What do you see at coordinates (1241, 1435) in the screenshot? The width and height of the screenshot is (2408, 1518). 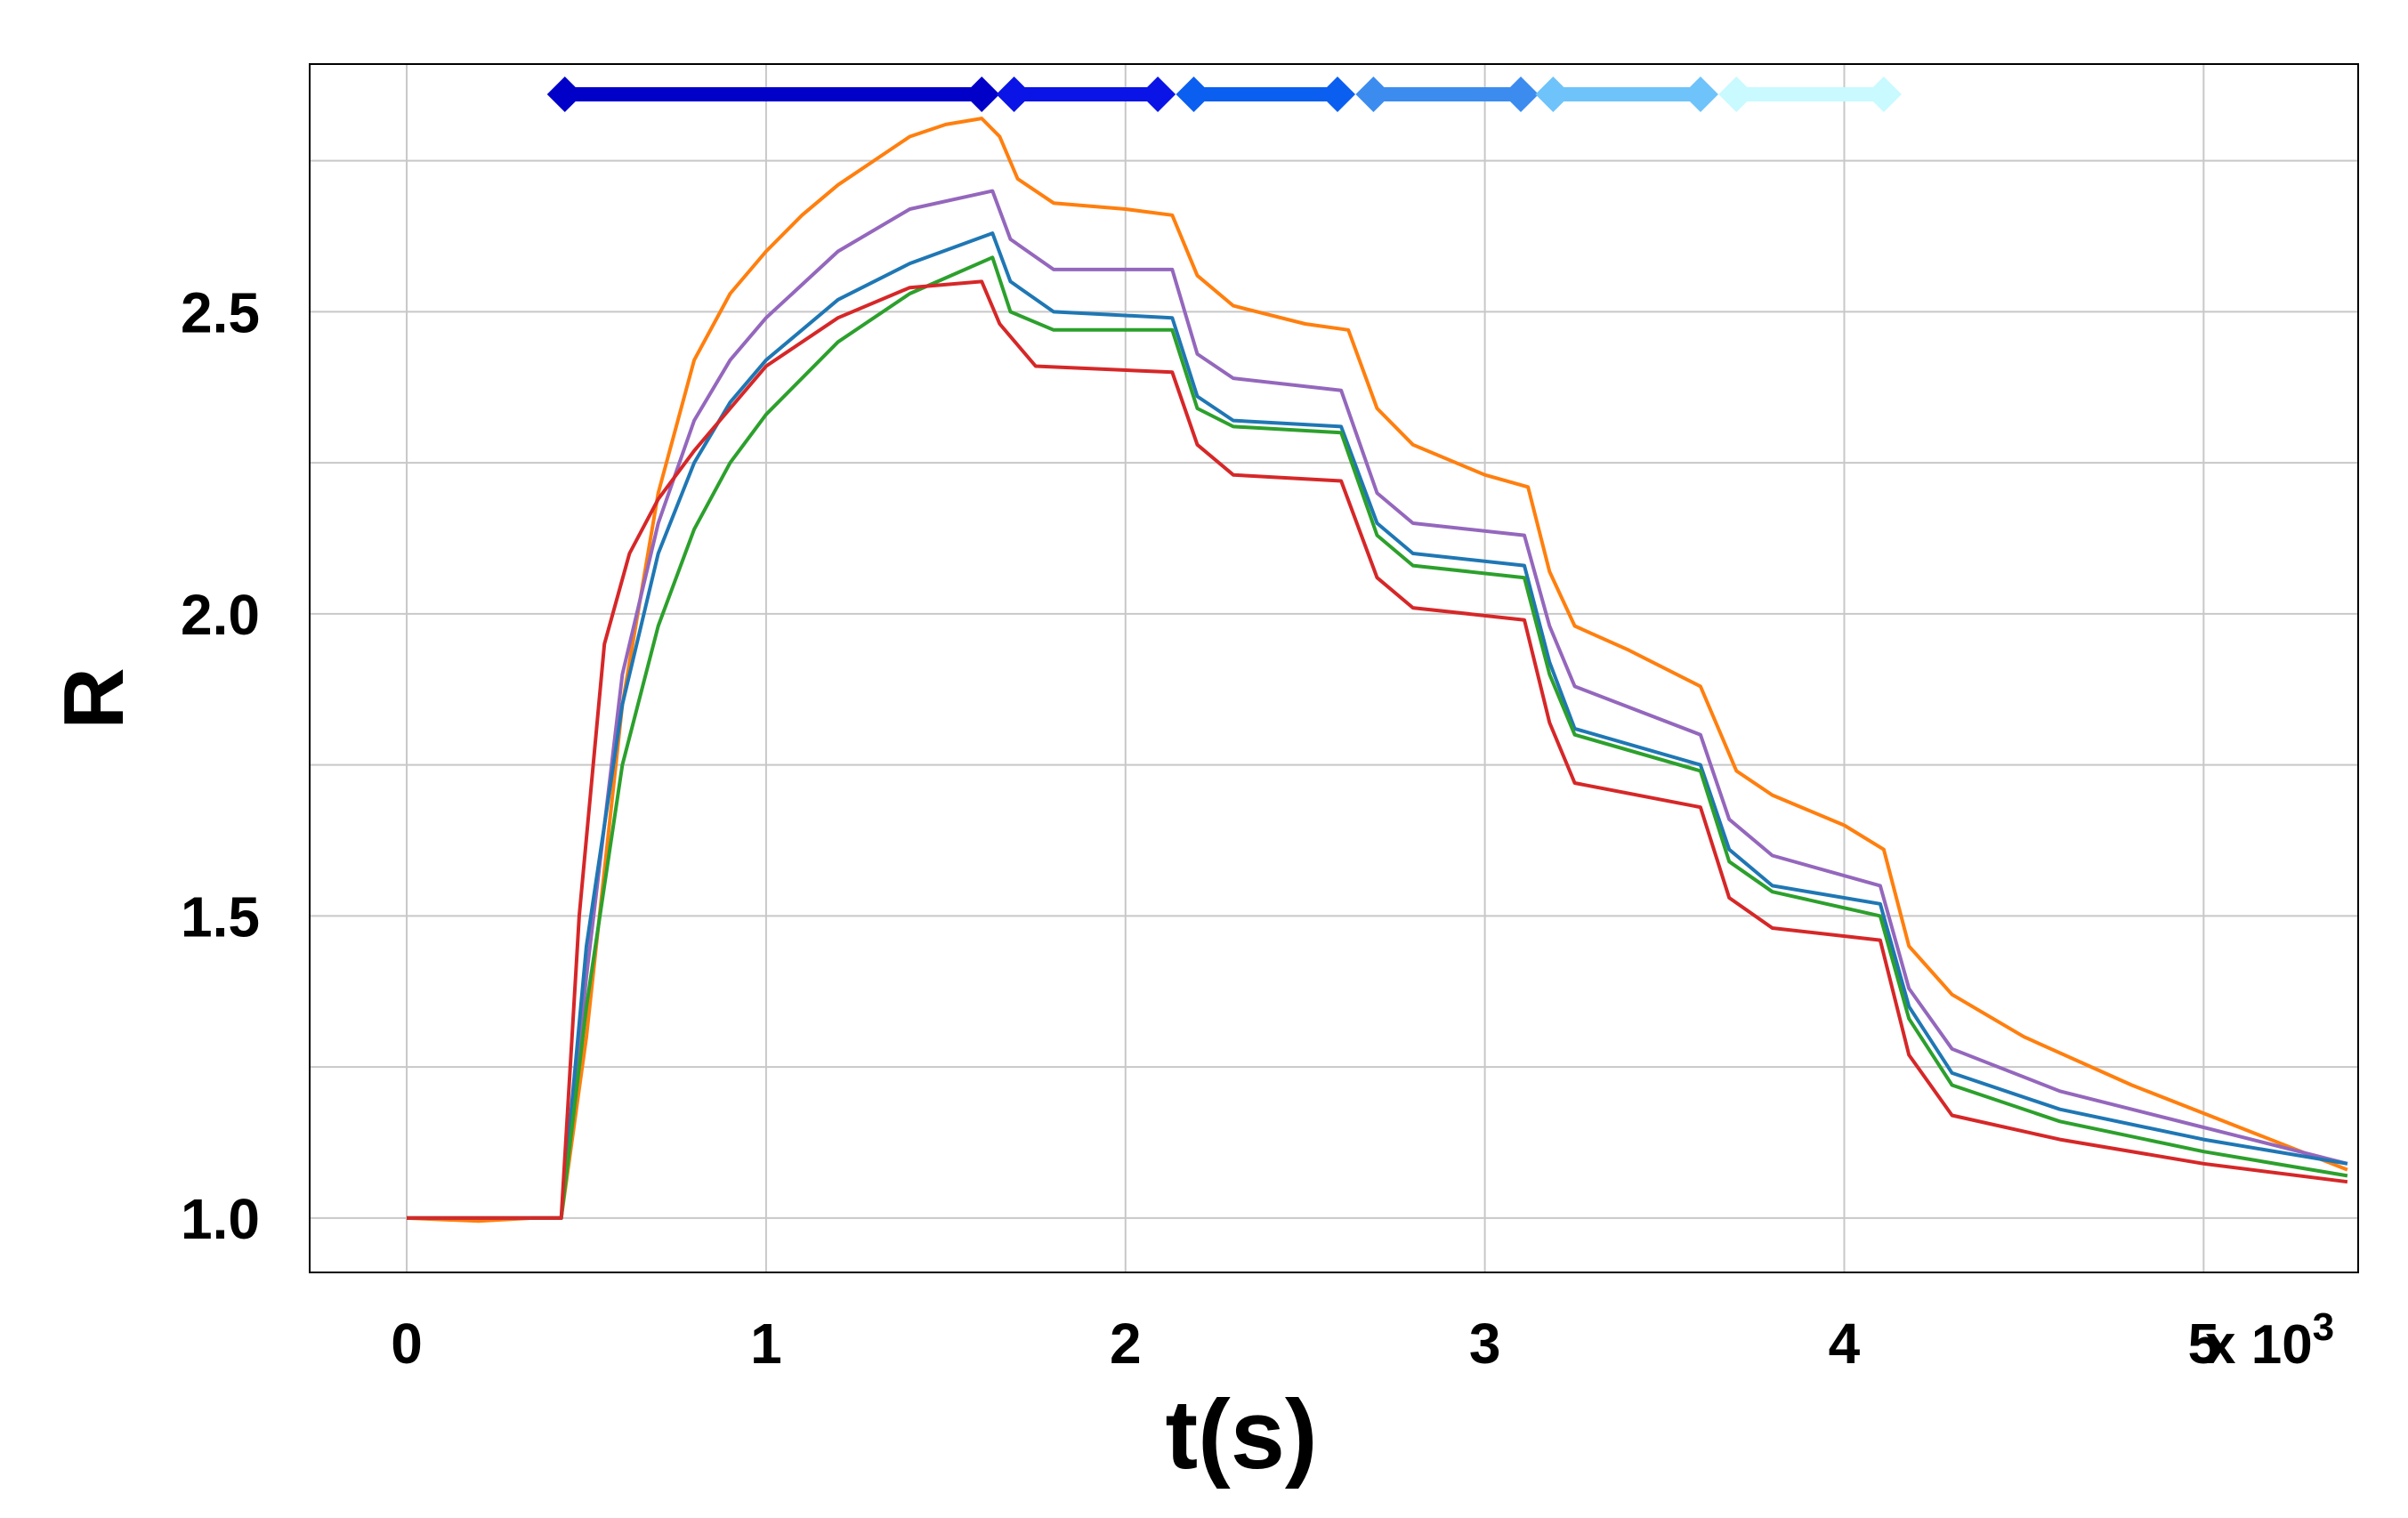 I see `x-axis-title: t(s)` at bounding box center [1241, 1435].